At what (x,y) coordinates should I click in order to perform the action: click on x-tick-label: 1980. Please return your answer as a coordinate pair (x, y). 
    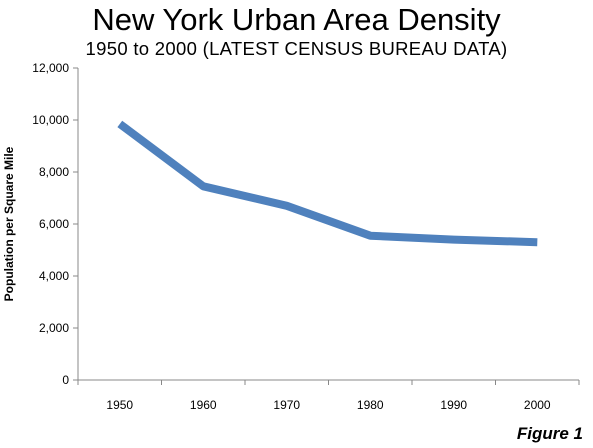
    Looking at the image, I should click on (370, 405).